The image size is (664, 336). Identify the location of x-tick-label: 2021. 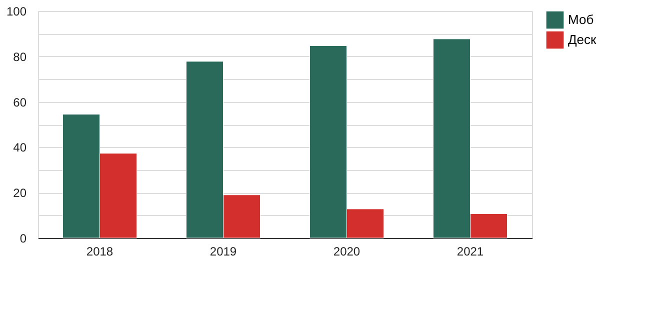
(470, 251).